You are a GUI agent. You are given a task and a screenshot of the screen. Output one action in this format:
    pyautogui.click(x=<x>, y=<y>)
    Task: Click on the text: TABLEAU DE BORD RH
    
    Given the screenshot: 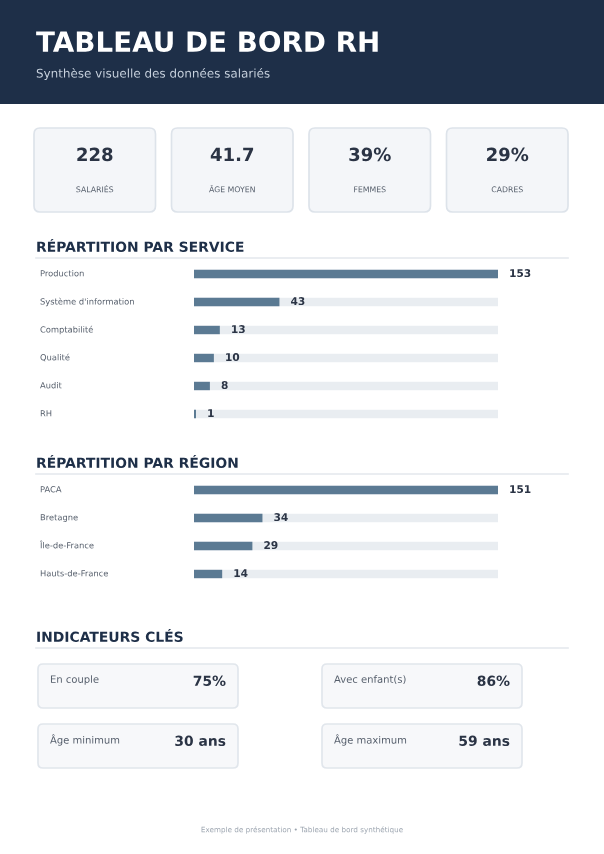 What is the action you would take?
    pyautogui.click(x=207, y=42)
    